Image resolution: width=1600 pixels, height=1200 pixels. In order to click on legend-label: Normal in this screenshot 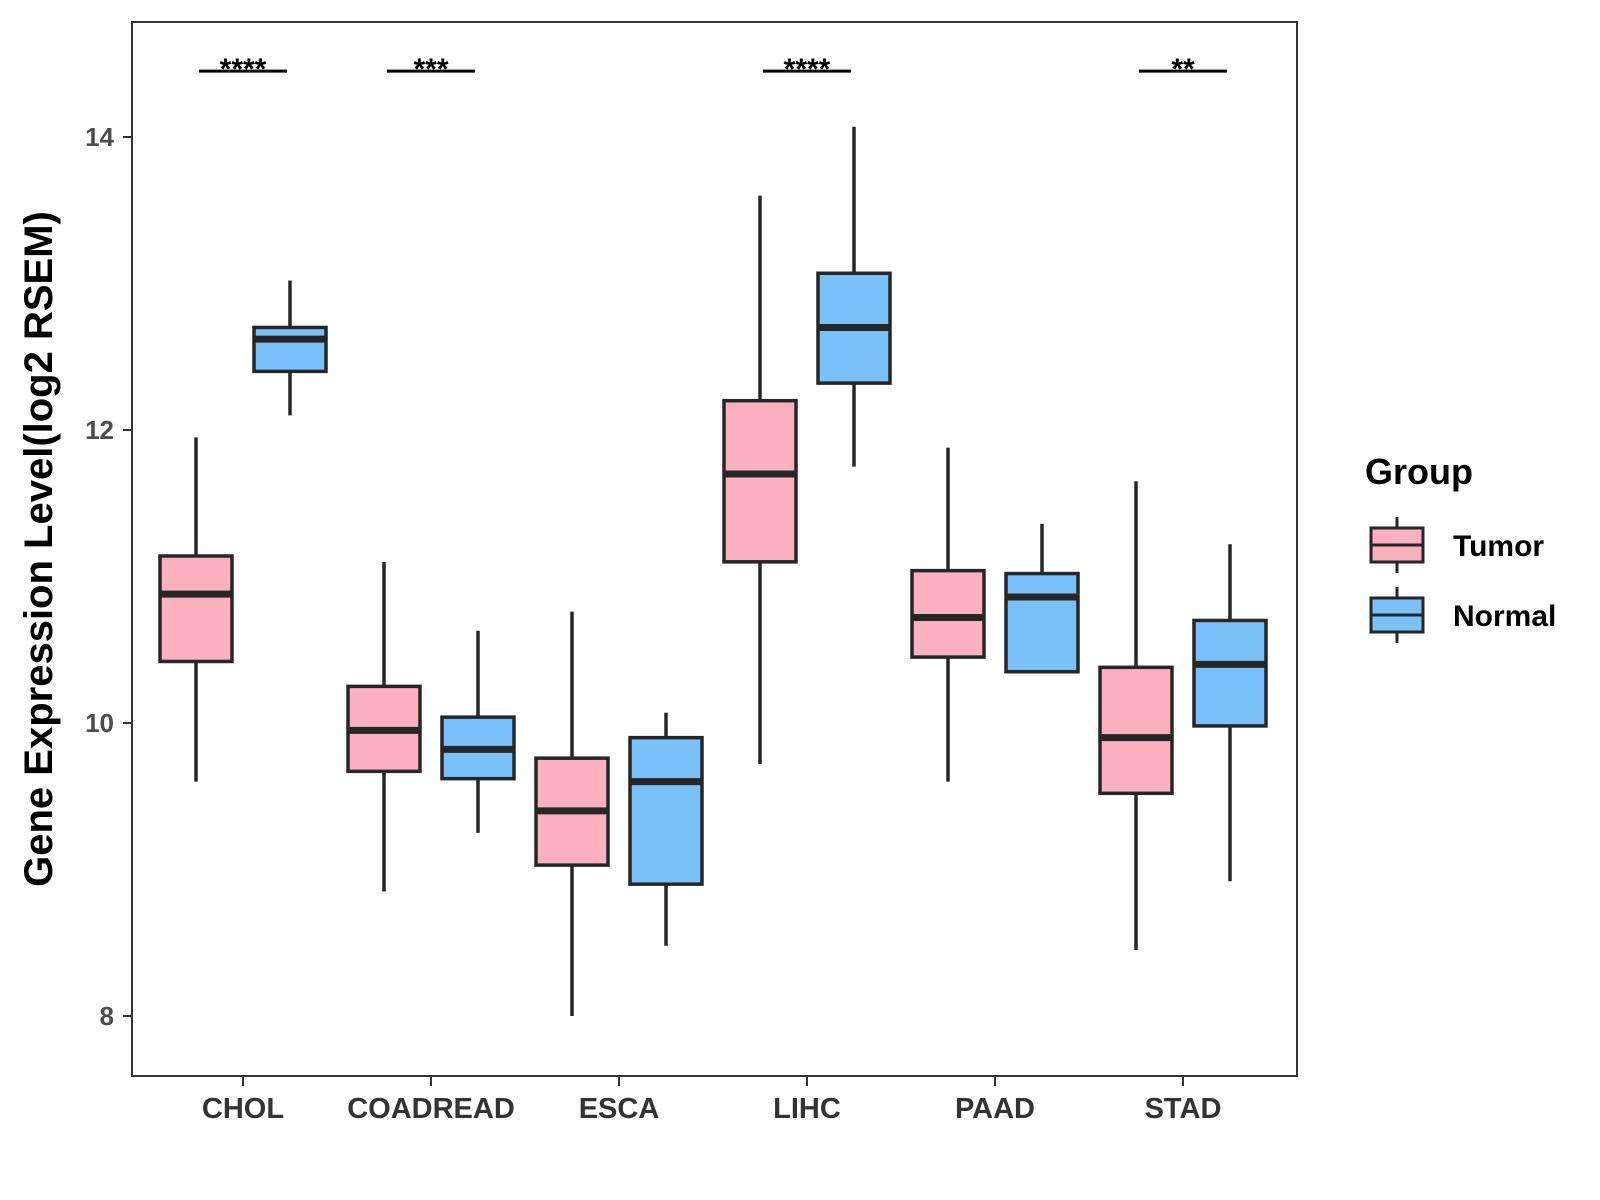, I will do `click(1504, 616)`.